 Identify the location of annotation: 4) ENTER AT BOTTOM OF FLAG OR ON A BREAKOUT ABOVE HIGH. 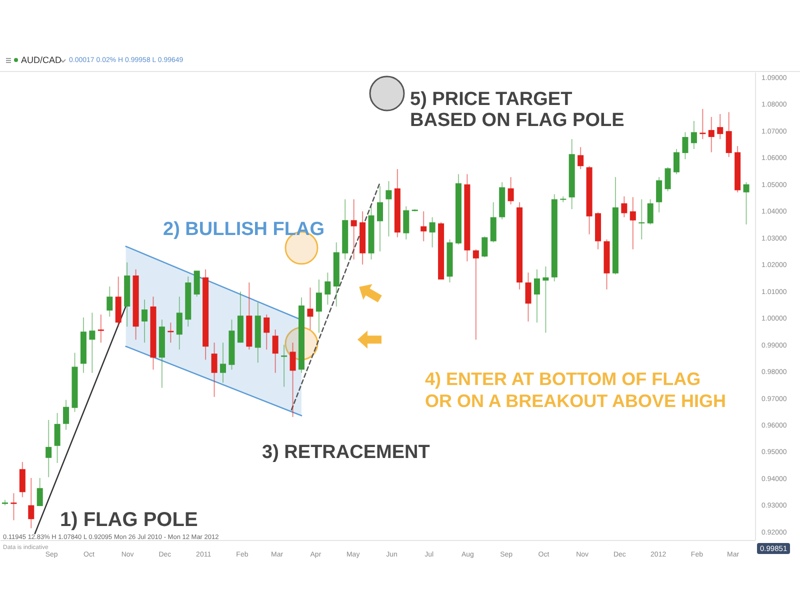
(575, 390).